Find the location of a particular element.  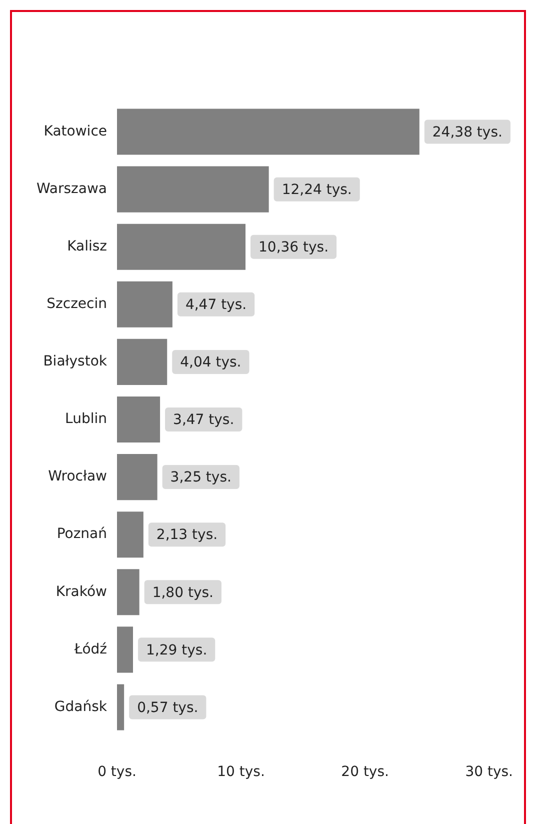

data-label: 3,25 tys. is located at coordinates (201, 478).